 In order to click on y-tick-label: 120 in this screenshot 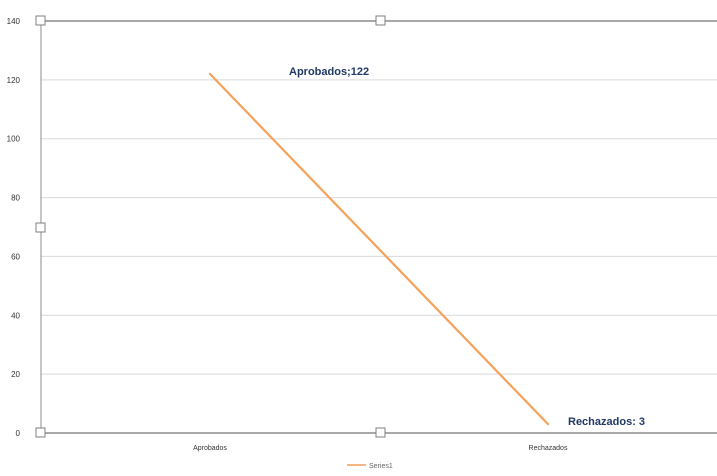, I will do `click(14, 80)`.